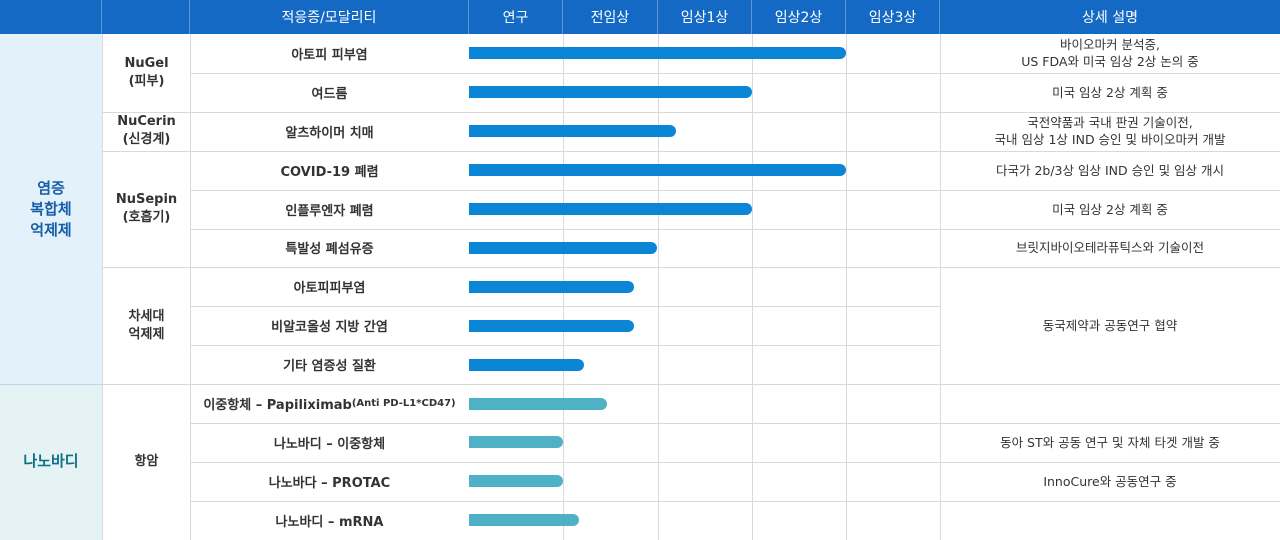  I want to click on indication-name: 나노바디 – mRNA, so click(329, 522).